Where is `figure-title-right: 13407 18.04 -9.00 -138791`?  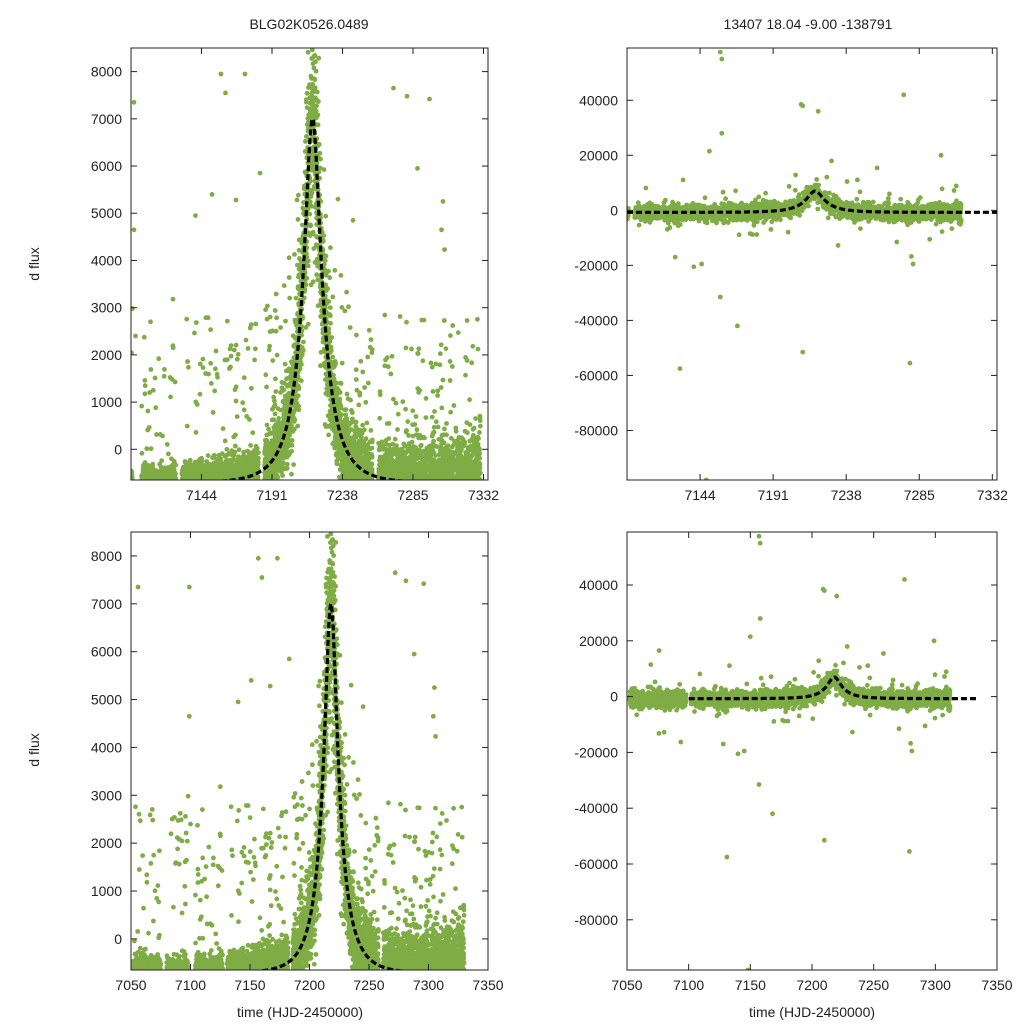
figure-title-right: 13407 18.04 -9.00 -138791 is located at coordinates (808, 24).